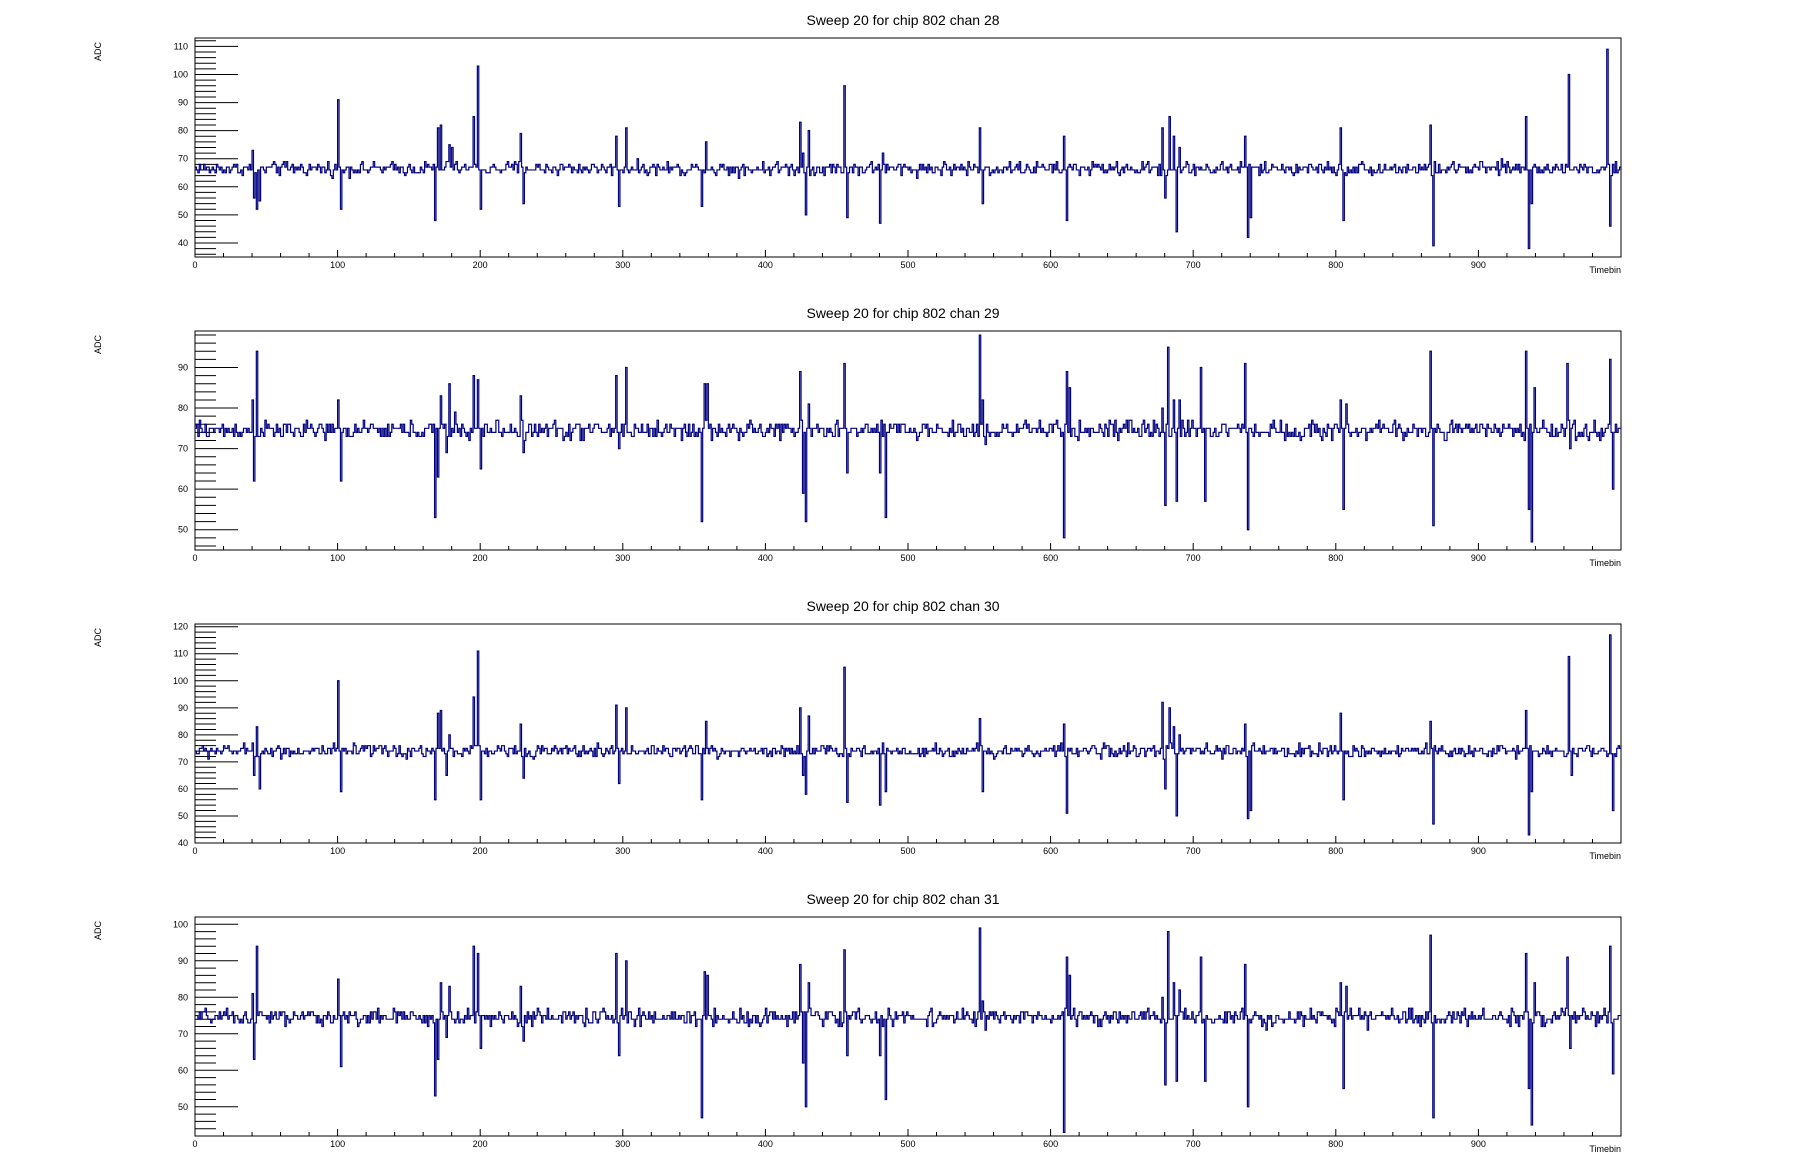 The image size is (1796, 1172). What do you see at coordinates (902, 313) in the screenshot?
I see `chart-title: Sweep 20 for chip 802 chan 29` at bounding box center [902, 313].